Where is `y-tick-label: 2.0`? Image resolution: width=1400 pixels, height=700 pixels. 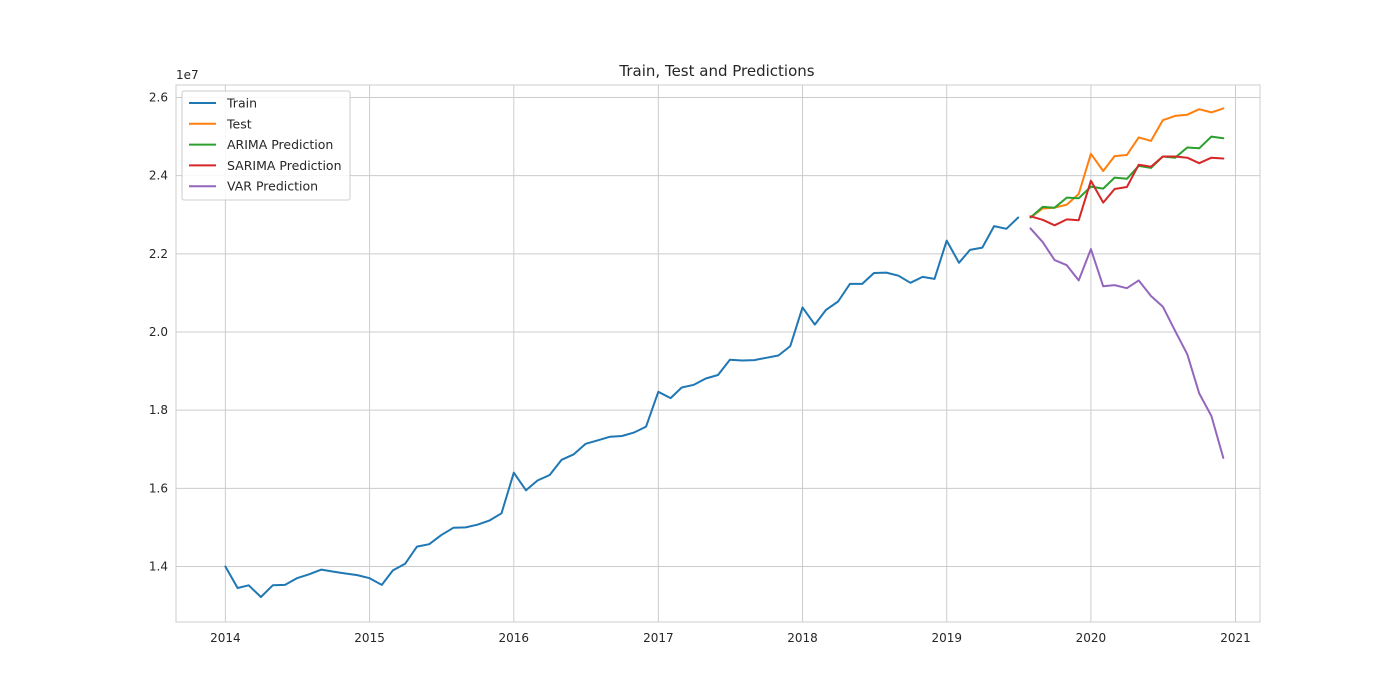 y-tick-label: 2.0 is located at coordinates (158, 332).